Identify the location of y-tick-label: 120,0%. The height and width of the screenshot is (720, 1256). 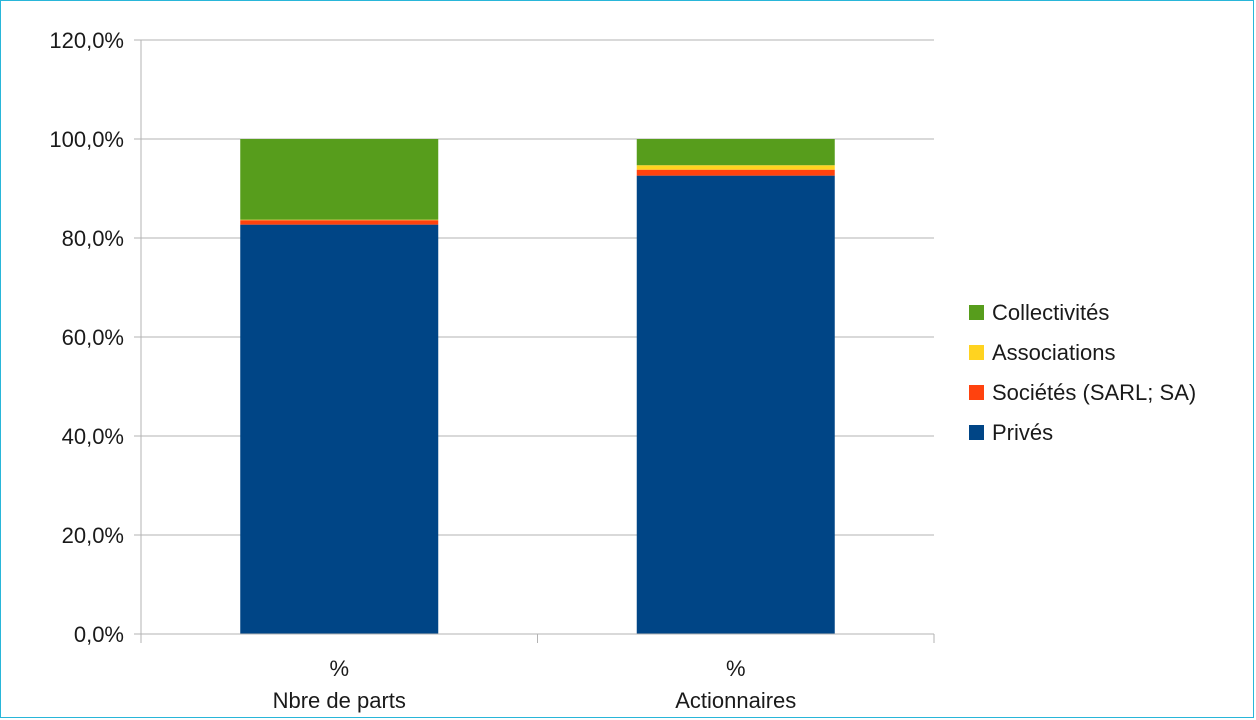
(86, 40).